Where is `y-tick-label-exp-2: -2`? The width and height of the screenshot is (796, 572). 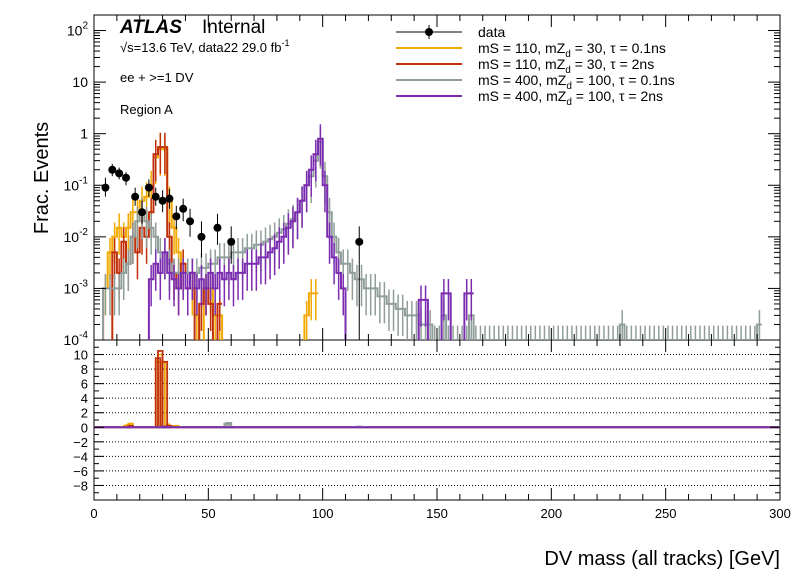 y-tick-label-exp-2: -2 is located at coordinates (83, 232).